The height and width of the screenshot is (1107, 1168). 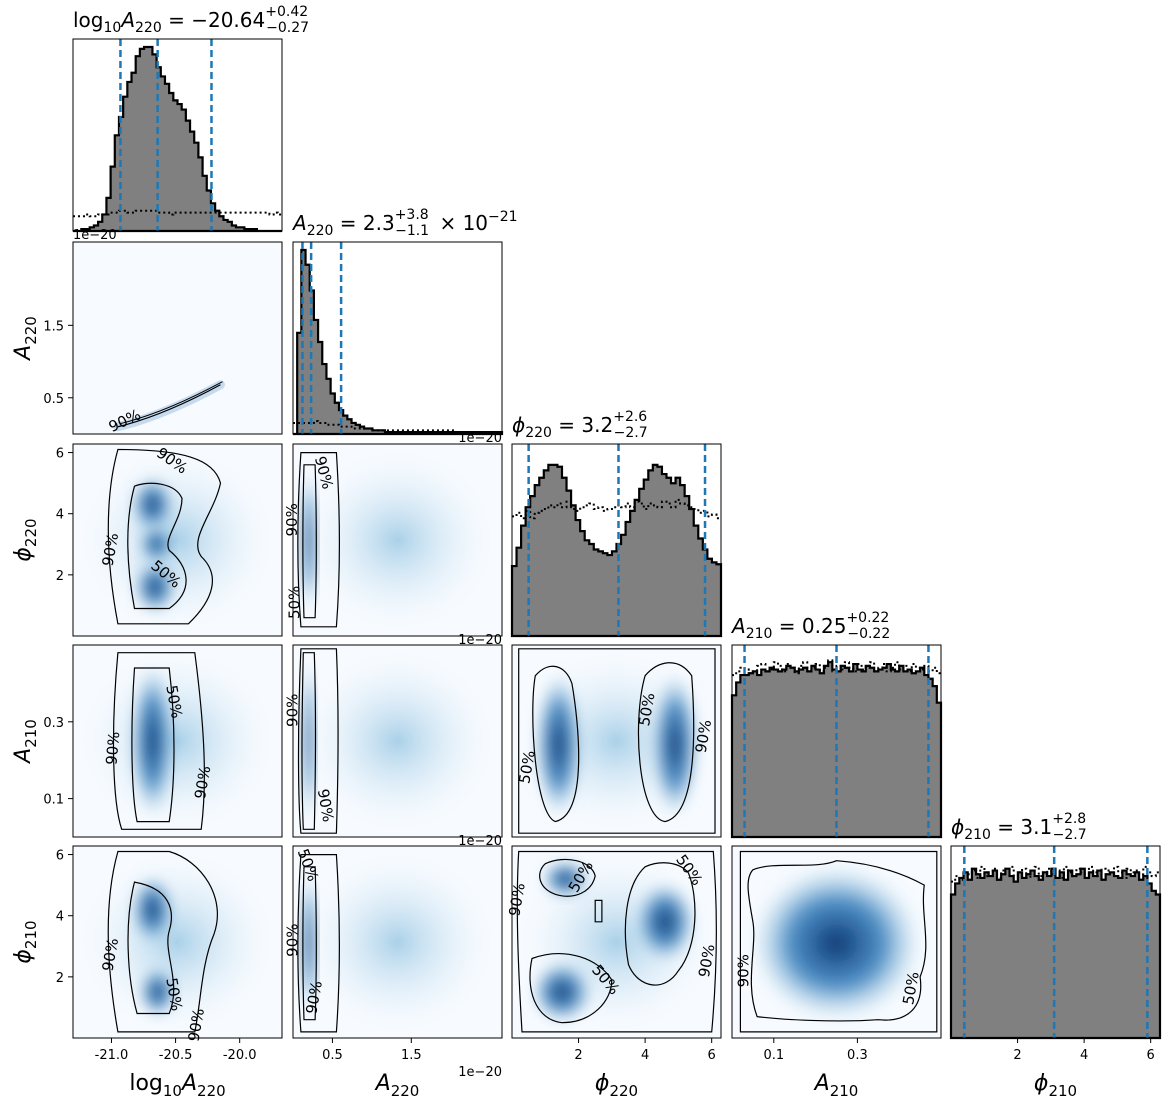 I want to click on x-tick-label: 0.1, so click(x=773, y=1055).